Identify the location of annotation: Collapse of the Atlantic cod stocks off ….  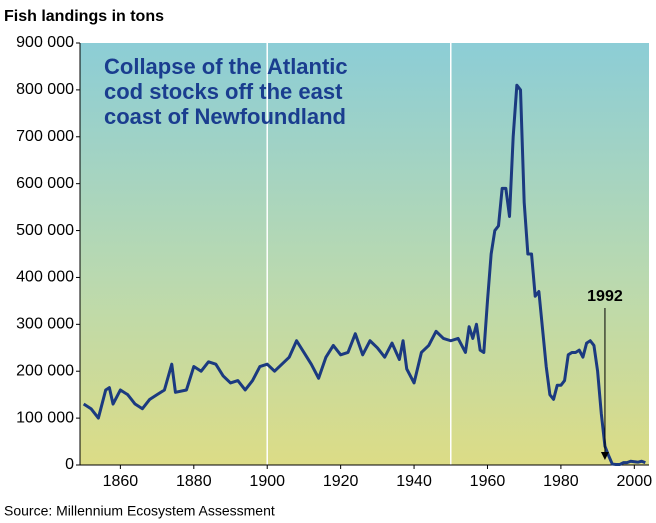
(226, 91).